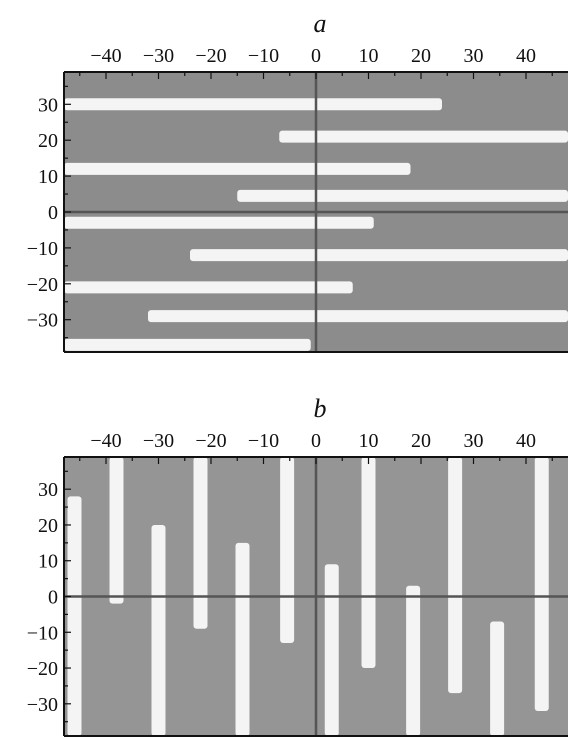  I want to click on panel-label: b, so click(320, 408).